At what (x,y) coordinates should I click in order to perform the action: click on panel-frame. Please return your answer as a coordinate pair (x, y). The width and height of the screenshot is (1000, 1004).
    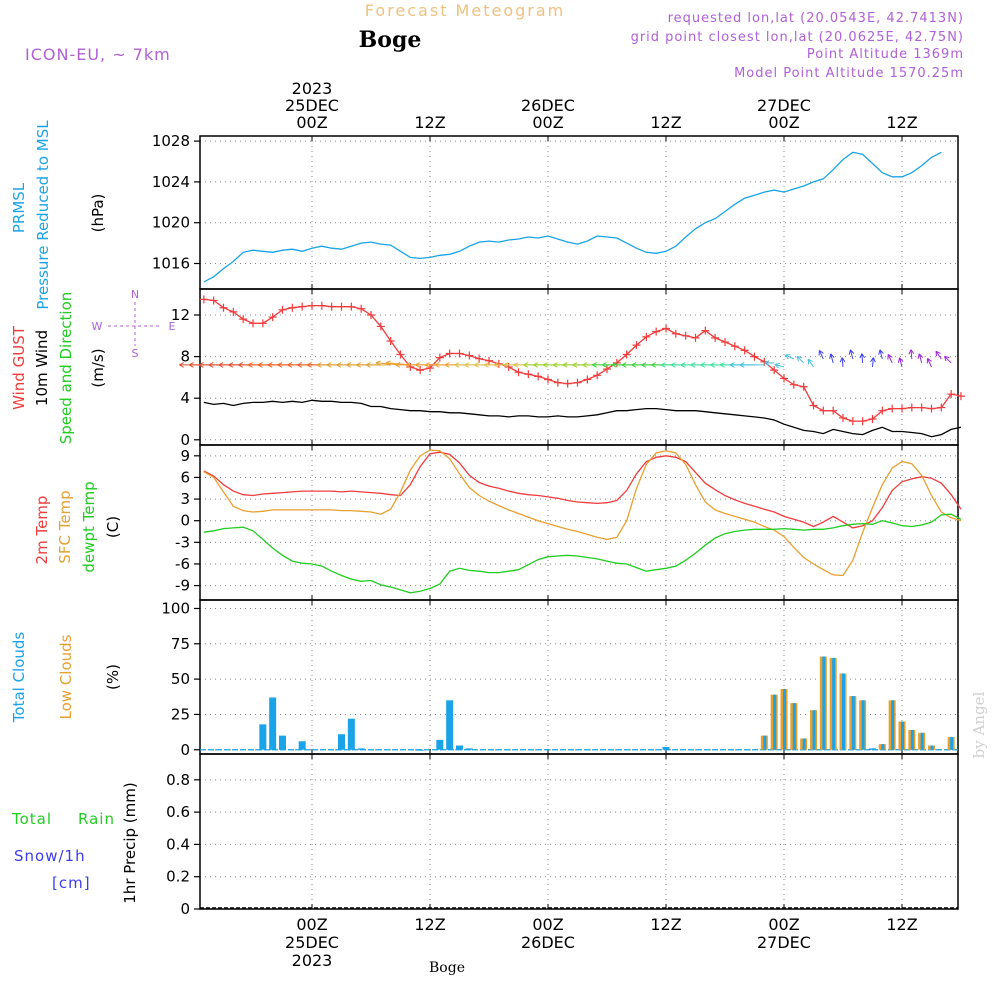
    Looking at the image, I should click on (579, 367).